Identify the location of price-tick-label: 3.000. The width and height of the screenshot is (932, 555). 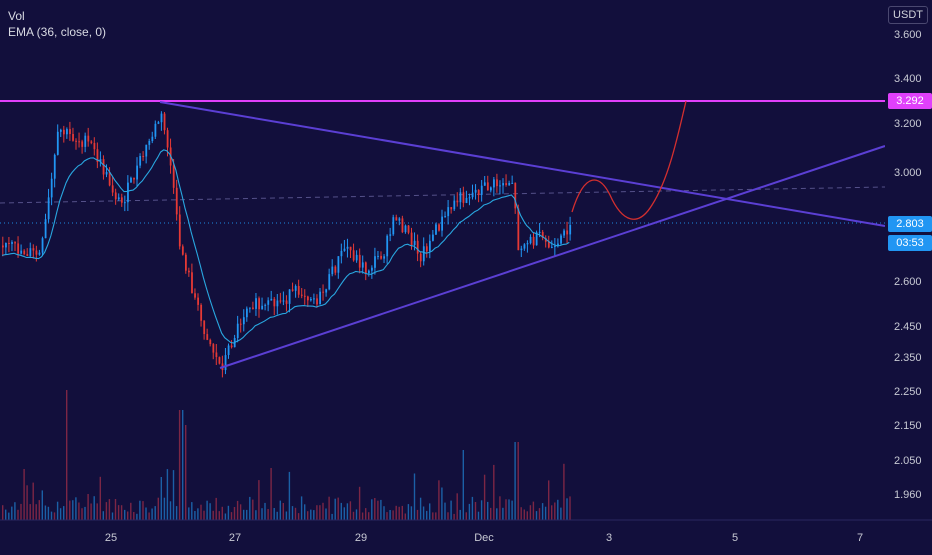
(908, 173).